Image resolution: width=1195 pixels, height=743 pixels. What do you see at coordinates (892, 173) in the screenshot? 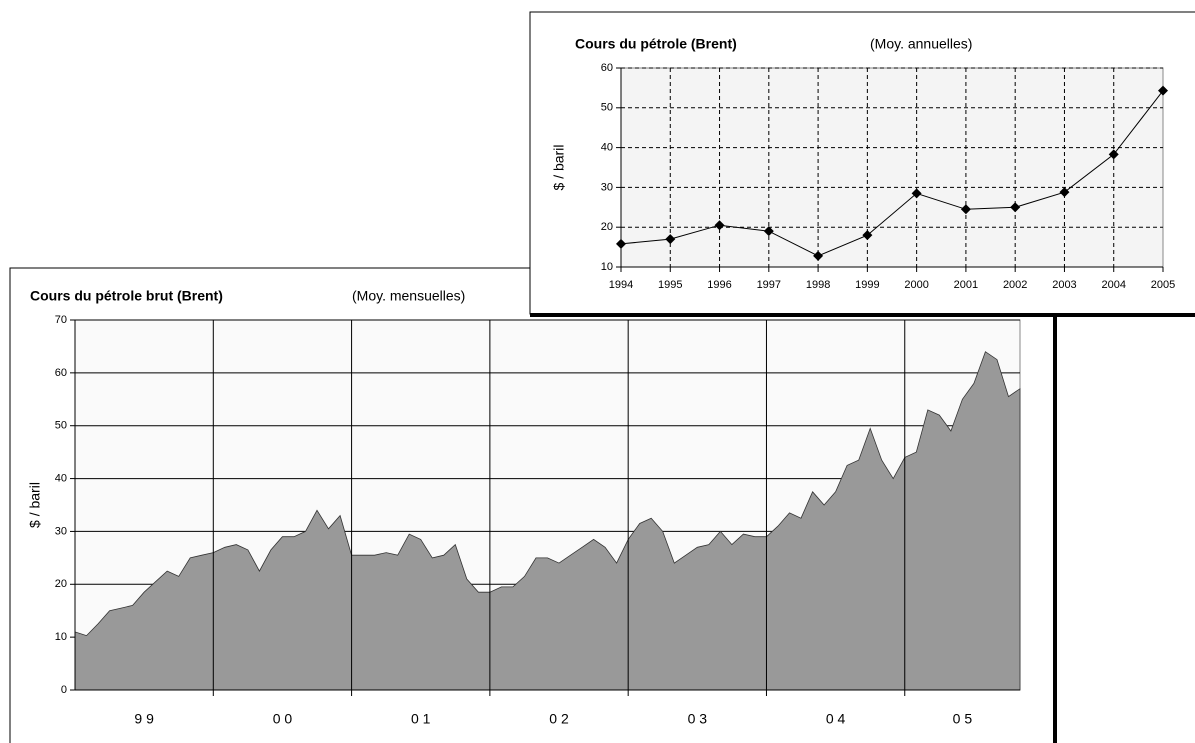
I see `line` at bounding box center [892, 173].